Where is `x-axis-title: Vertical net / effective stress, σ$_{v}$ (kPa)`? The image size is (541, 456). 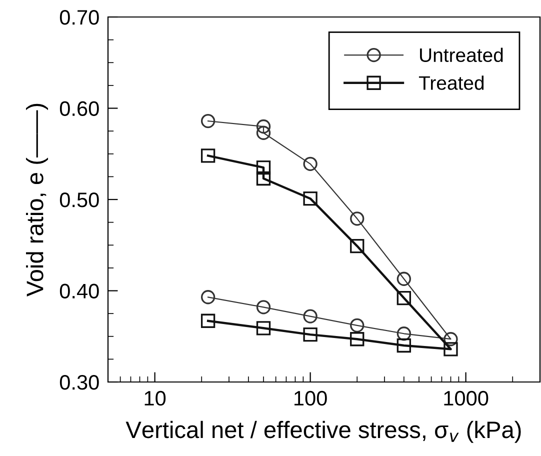
x-axis-title: Vertical net / effective stress, σ$_{v}$ (kPa) is located at coordinates (323, 431).